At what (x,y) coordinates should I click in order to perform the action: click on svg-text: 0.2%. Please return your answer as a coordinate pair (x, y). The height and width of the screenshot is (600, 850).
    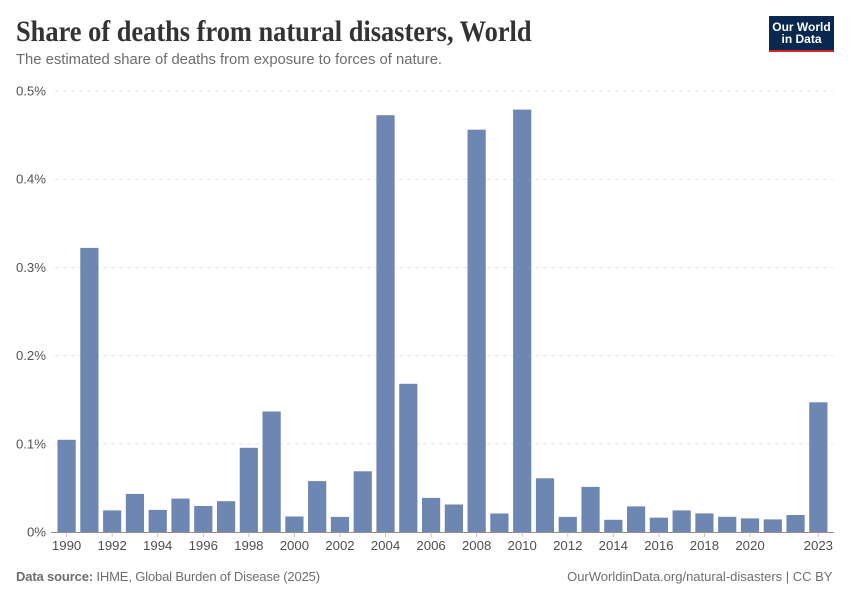
    Looking at the image, I should click on (31, 355).